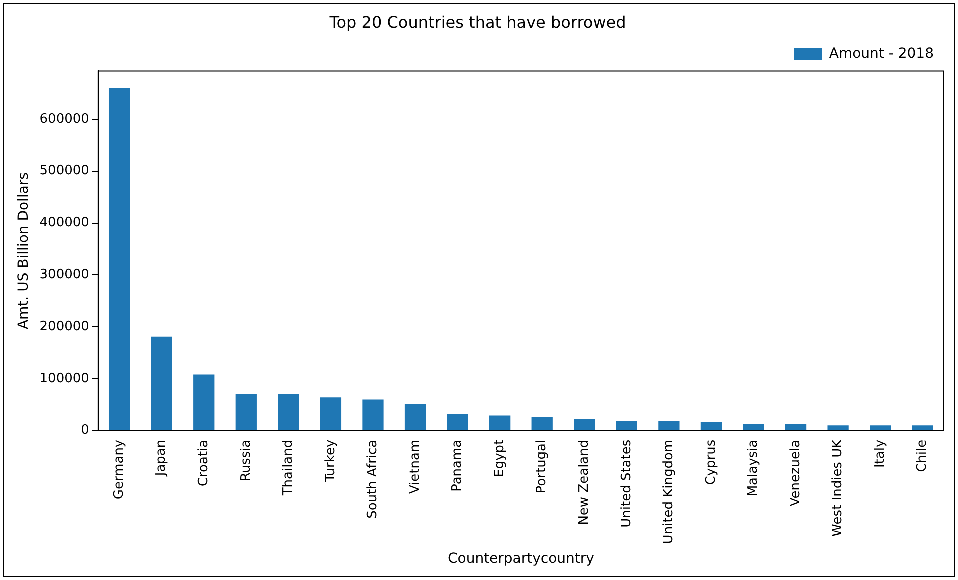 This screenshot has height=580, width=958. I want to click on y-tick-label: 200000, so click(65, 326).